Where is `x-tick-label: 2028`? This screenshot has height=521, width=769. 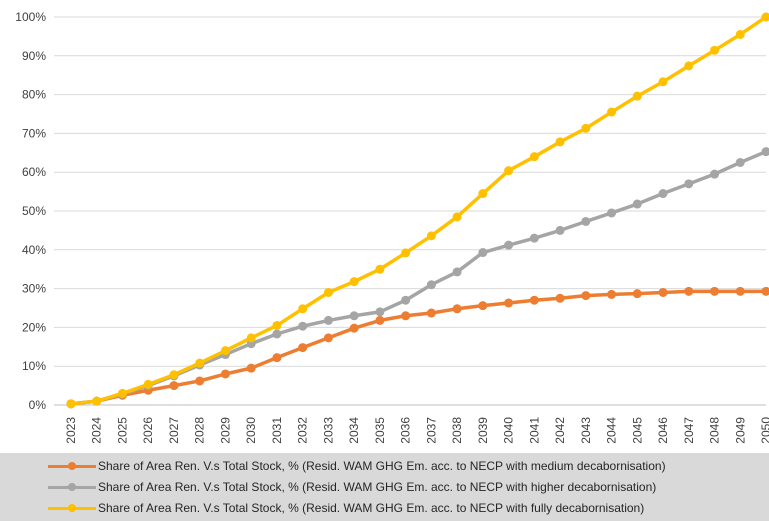 x-tick-label: 2028 is located at coordinates (200, 430).